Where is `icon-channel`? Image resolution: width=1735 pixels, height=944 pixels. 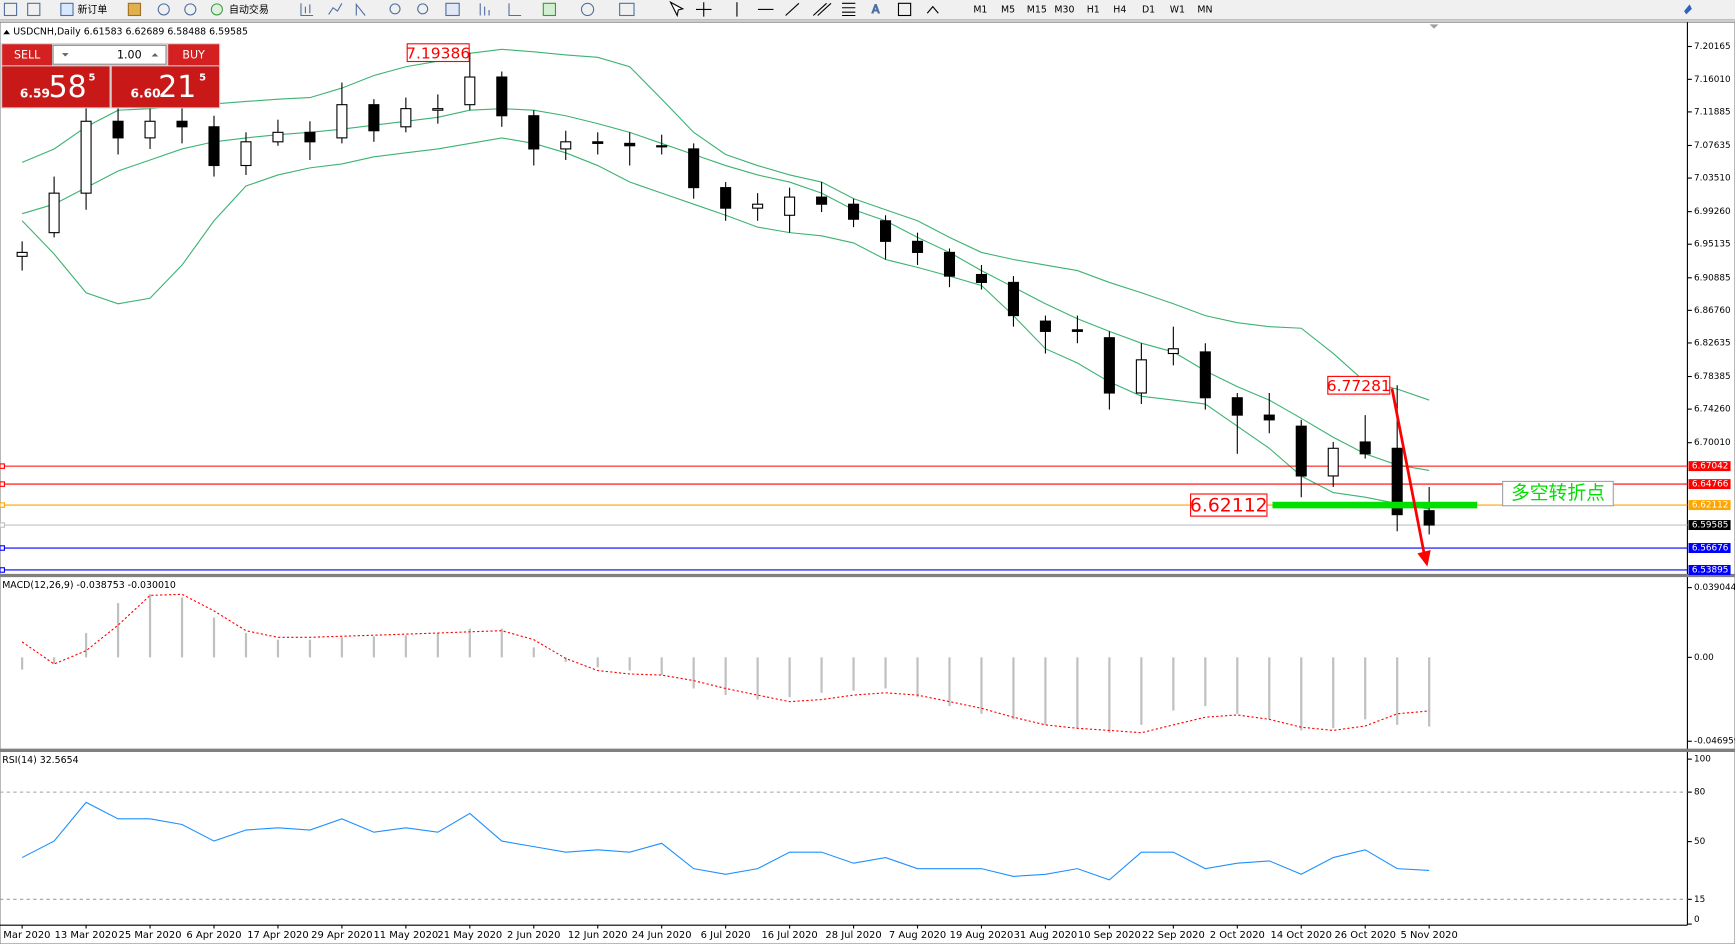
icon-channel is located at coordinates (822, 9).